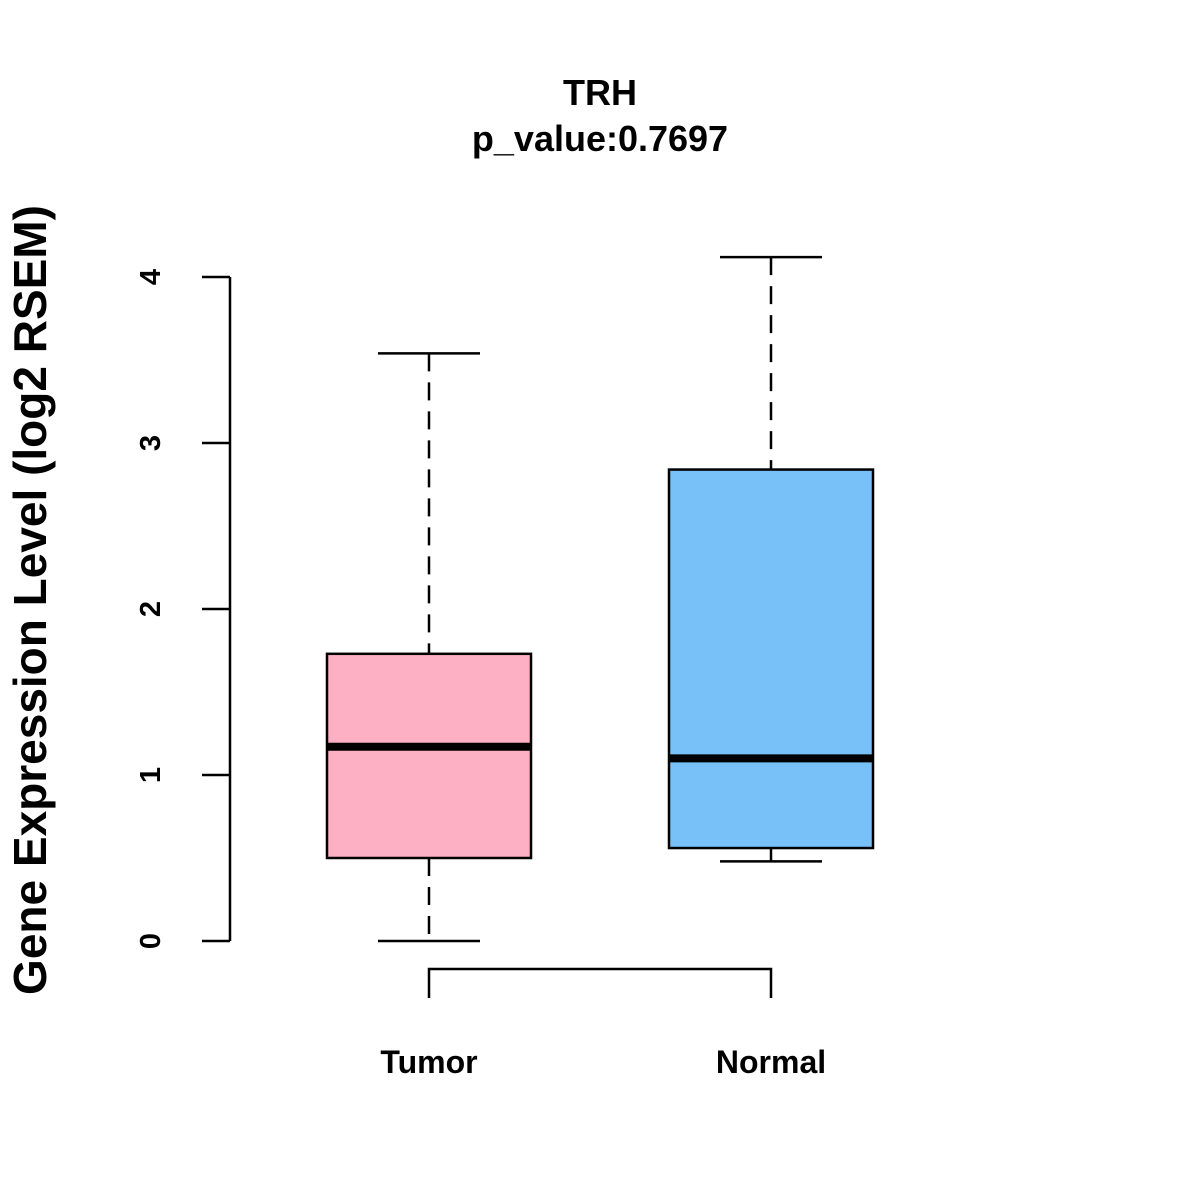 The height and width of the screenshot is (1200, 1200). What do you see at coordinates (183, 609) in the screenshot?
I see `y-axis: 0 1 2 3 4` at bounding box center [183, 609].